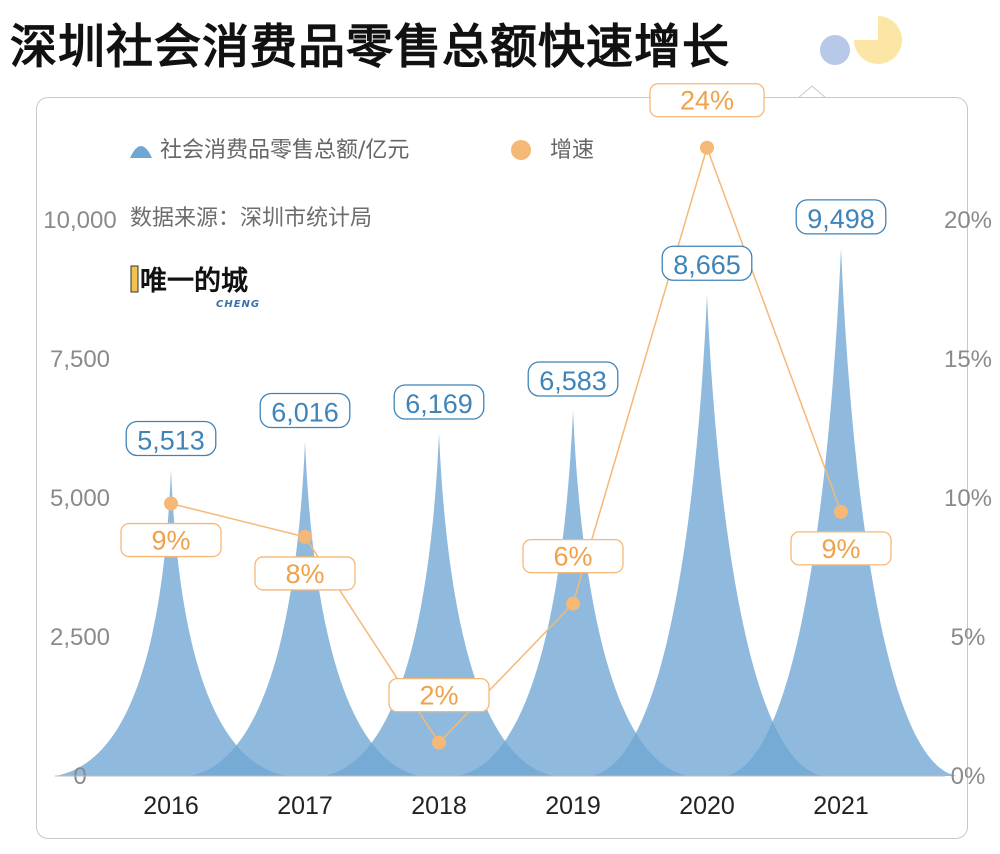 This screenshot has height=854, width=1000. What do you see at coordinates (707, 535) in the screenshot?
I see `bar-2020` at bounding box center [707, 535].